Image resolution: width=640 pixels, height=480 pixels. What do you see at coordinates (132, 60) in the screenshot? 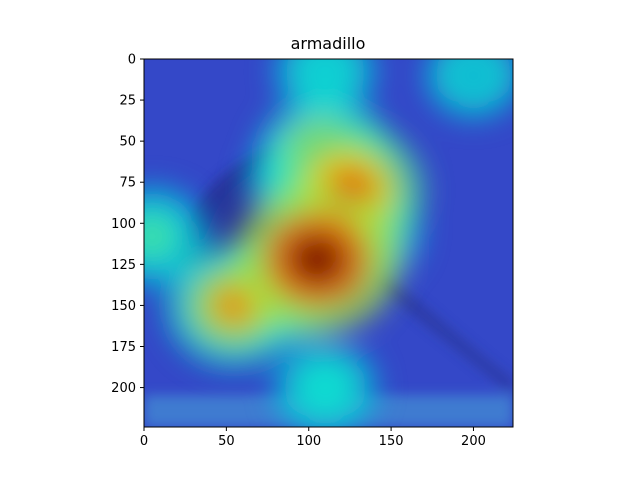
I see `y-tick-label: 0` at bounding box center [132, 60].